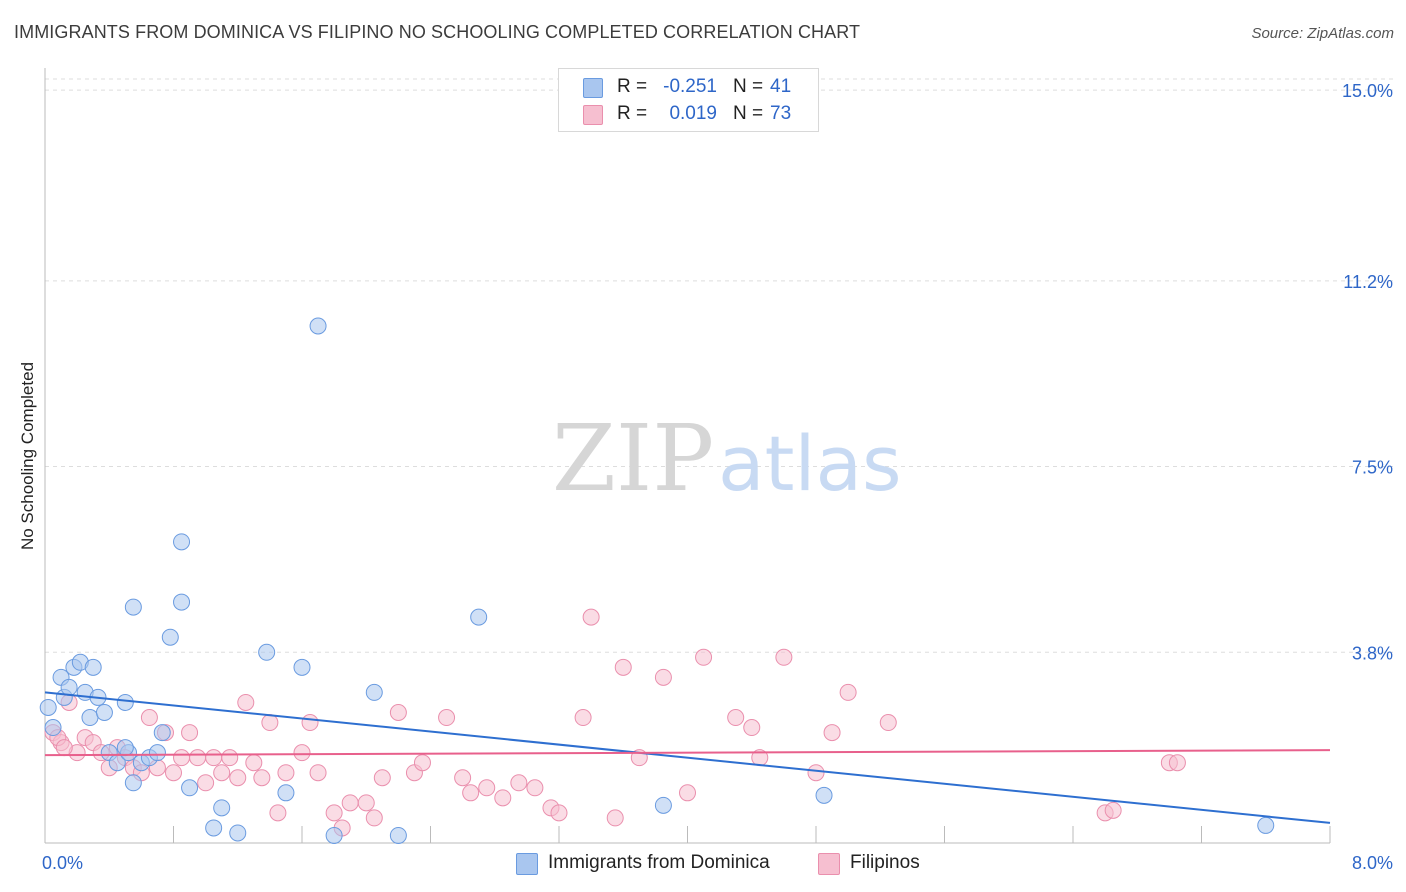 The width and height of the screenshot is (1406, 892). Describe the element at coordinates (527, 864) in the screenshot. I see `bottom-legend-swatch-dominica` at that location.